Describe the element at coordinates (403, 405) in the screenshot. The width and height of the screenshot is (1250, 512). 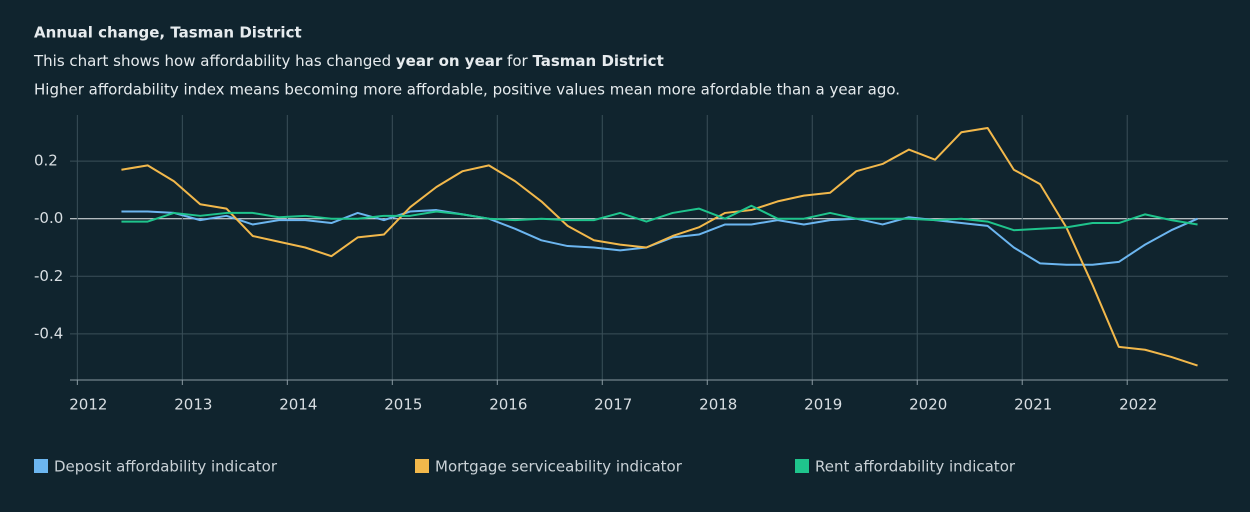
I see `x-tick-label: 2015` at that location.